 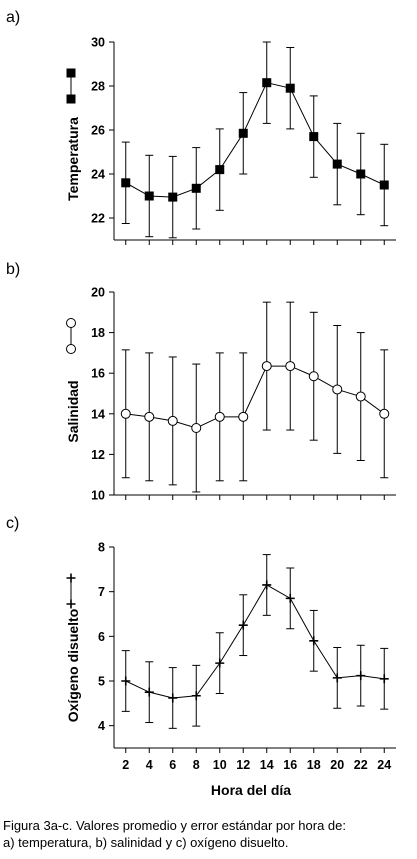 What do you see at coordinates (267, 765) in the screenshot?
I see `x-tick-label: 14` at bounding box center [267, 765].